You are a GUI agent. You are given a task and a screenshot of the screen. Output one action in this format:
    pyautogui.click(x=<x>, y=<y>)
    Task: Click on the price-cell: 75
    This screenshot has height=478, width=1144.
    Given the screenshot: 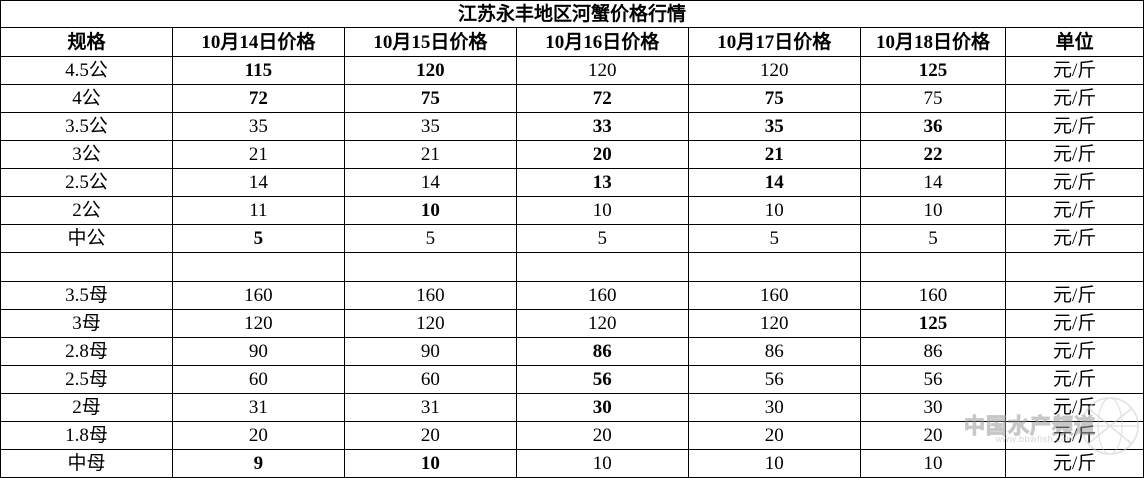 What is the action you would take?
    pyautogui.click(x=774, y=99)
    